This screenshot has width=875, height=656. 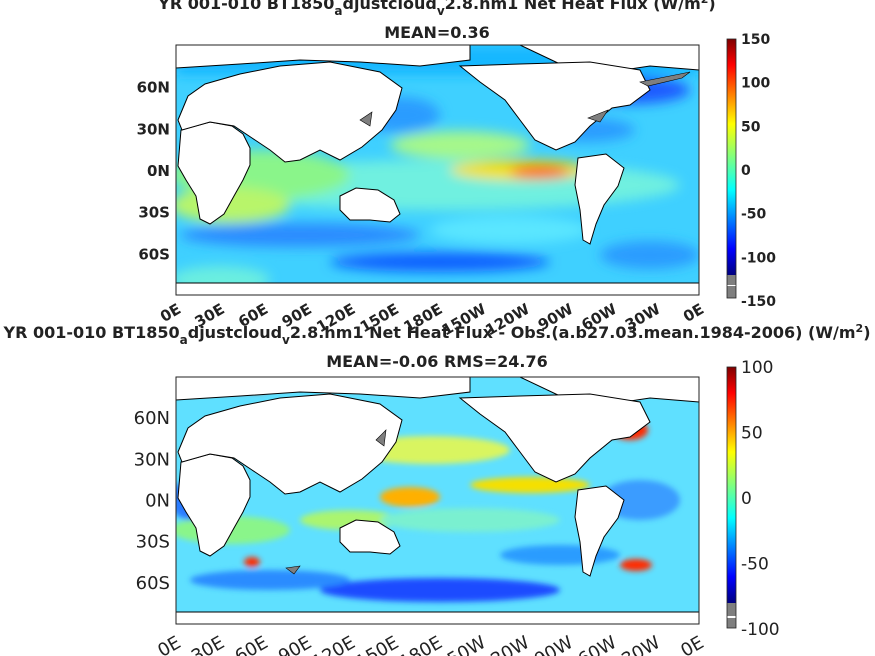 What do you see at coordinates (334, 644) in the screenshot?
I see `x-tick-label: 120E` at bounding box center [334, 644].